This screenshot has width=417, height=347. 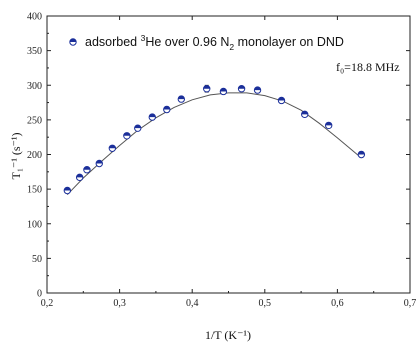 What do you see at coordinates (34, 120) in the screenshot?
I see `y-tick-label: 250` at bounding box center [34, 120].